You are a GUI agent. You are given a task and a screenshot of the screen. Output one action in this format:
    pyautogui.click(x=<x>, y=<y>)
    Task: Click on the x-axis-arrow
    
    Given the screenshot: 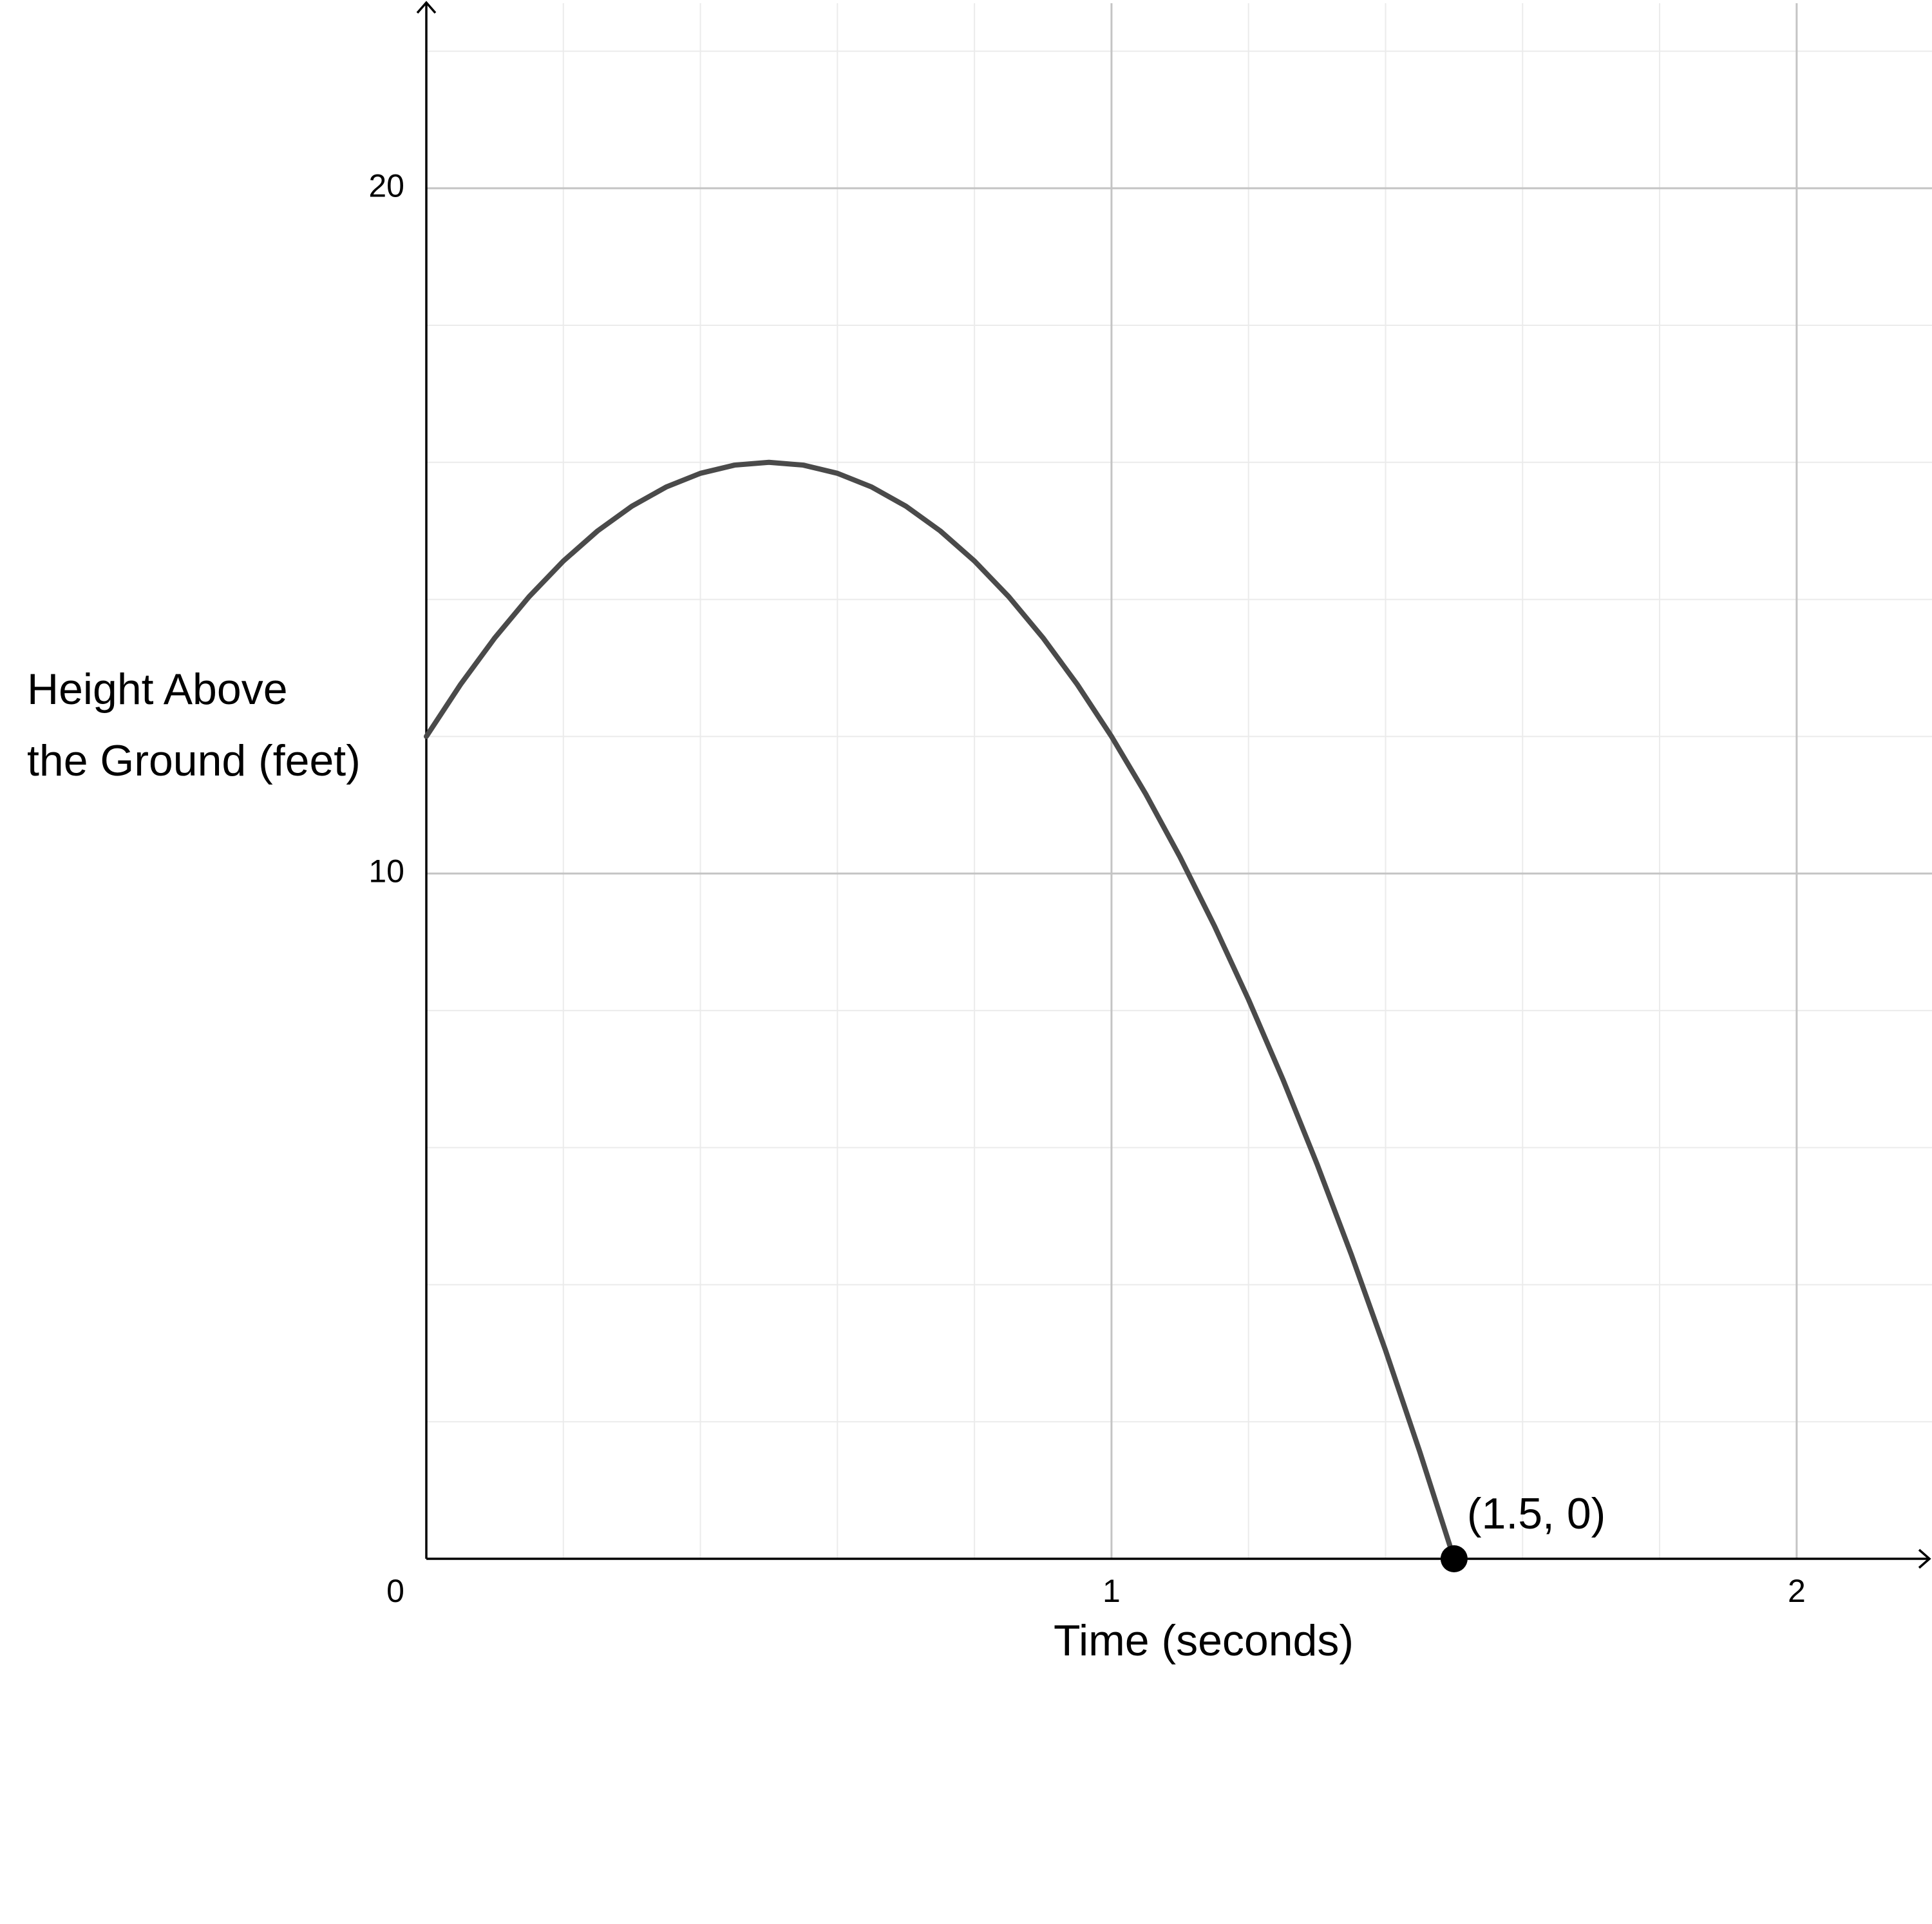 What is the action you would take?
    pyautogui.click(x=1925, y=1558)
    